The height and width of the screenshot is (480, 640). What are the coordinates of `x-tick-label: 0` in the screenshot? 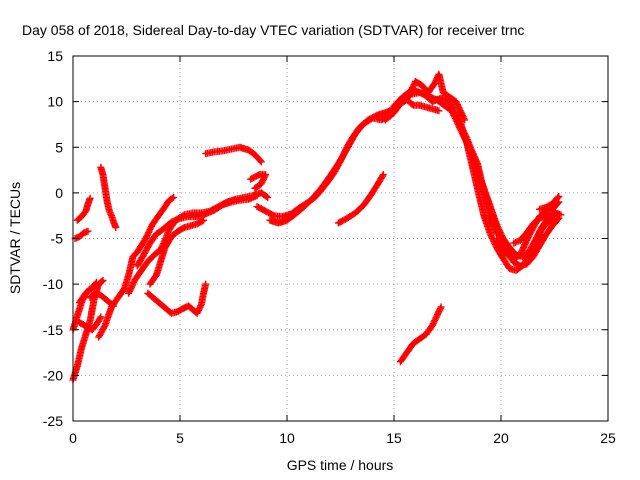 It's located at (73, 438).